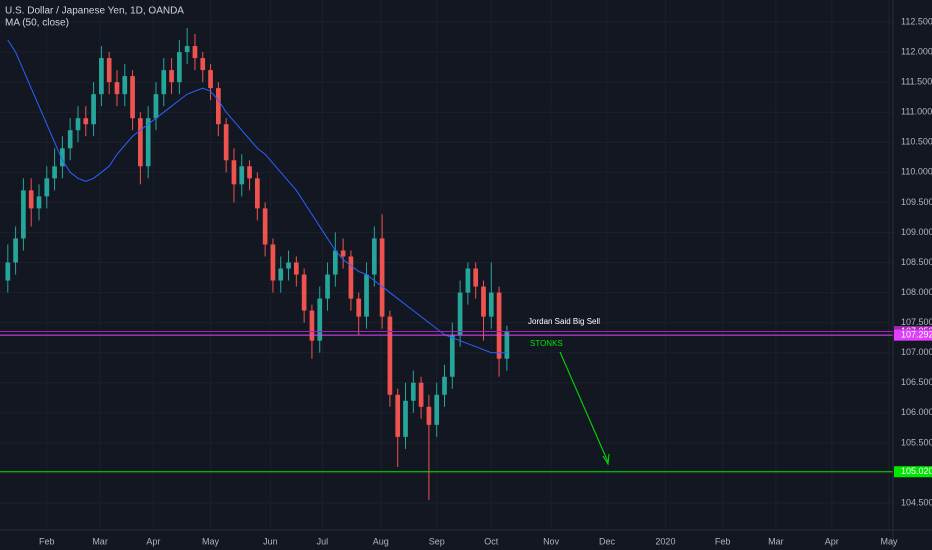 This screenshot has height=550, width=932. Describe the element at coordinates (916, 442) in the screenshot. I see `y-tick-label: 105.500` at that location.